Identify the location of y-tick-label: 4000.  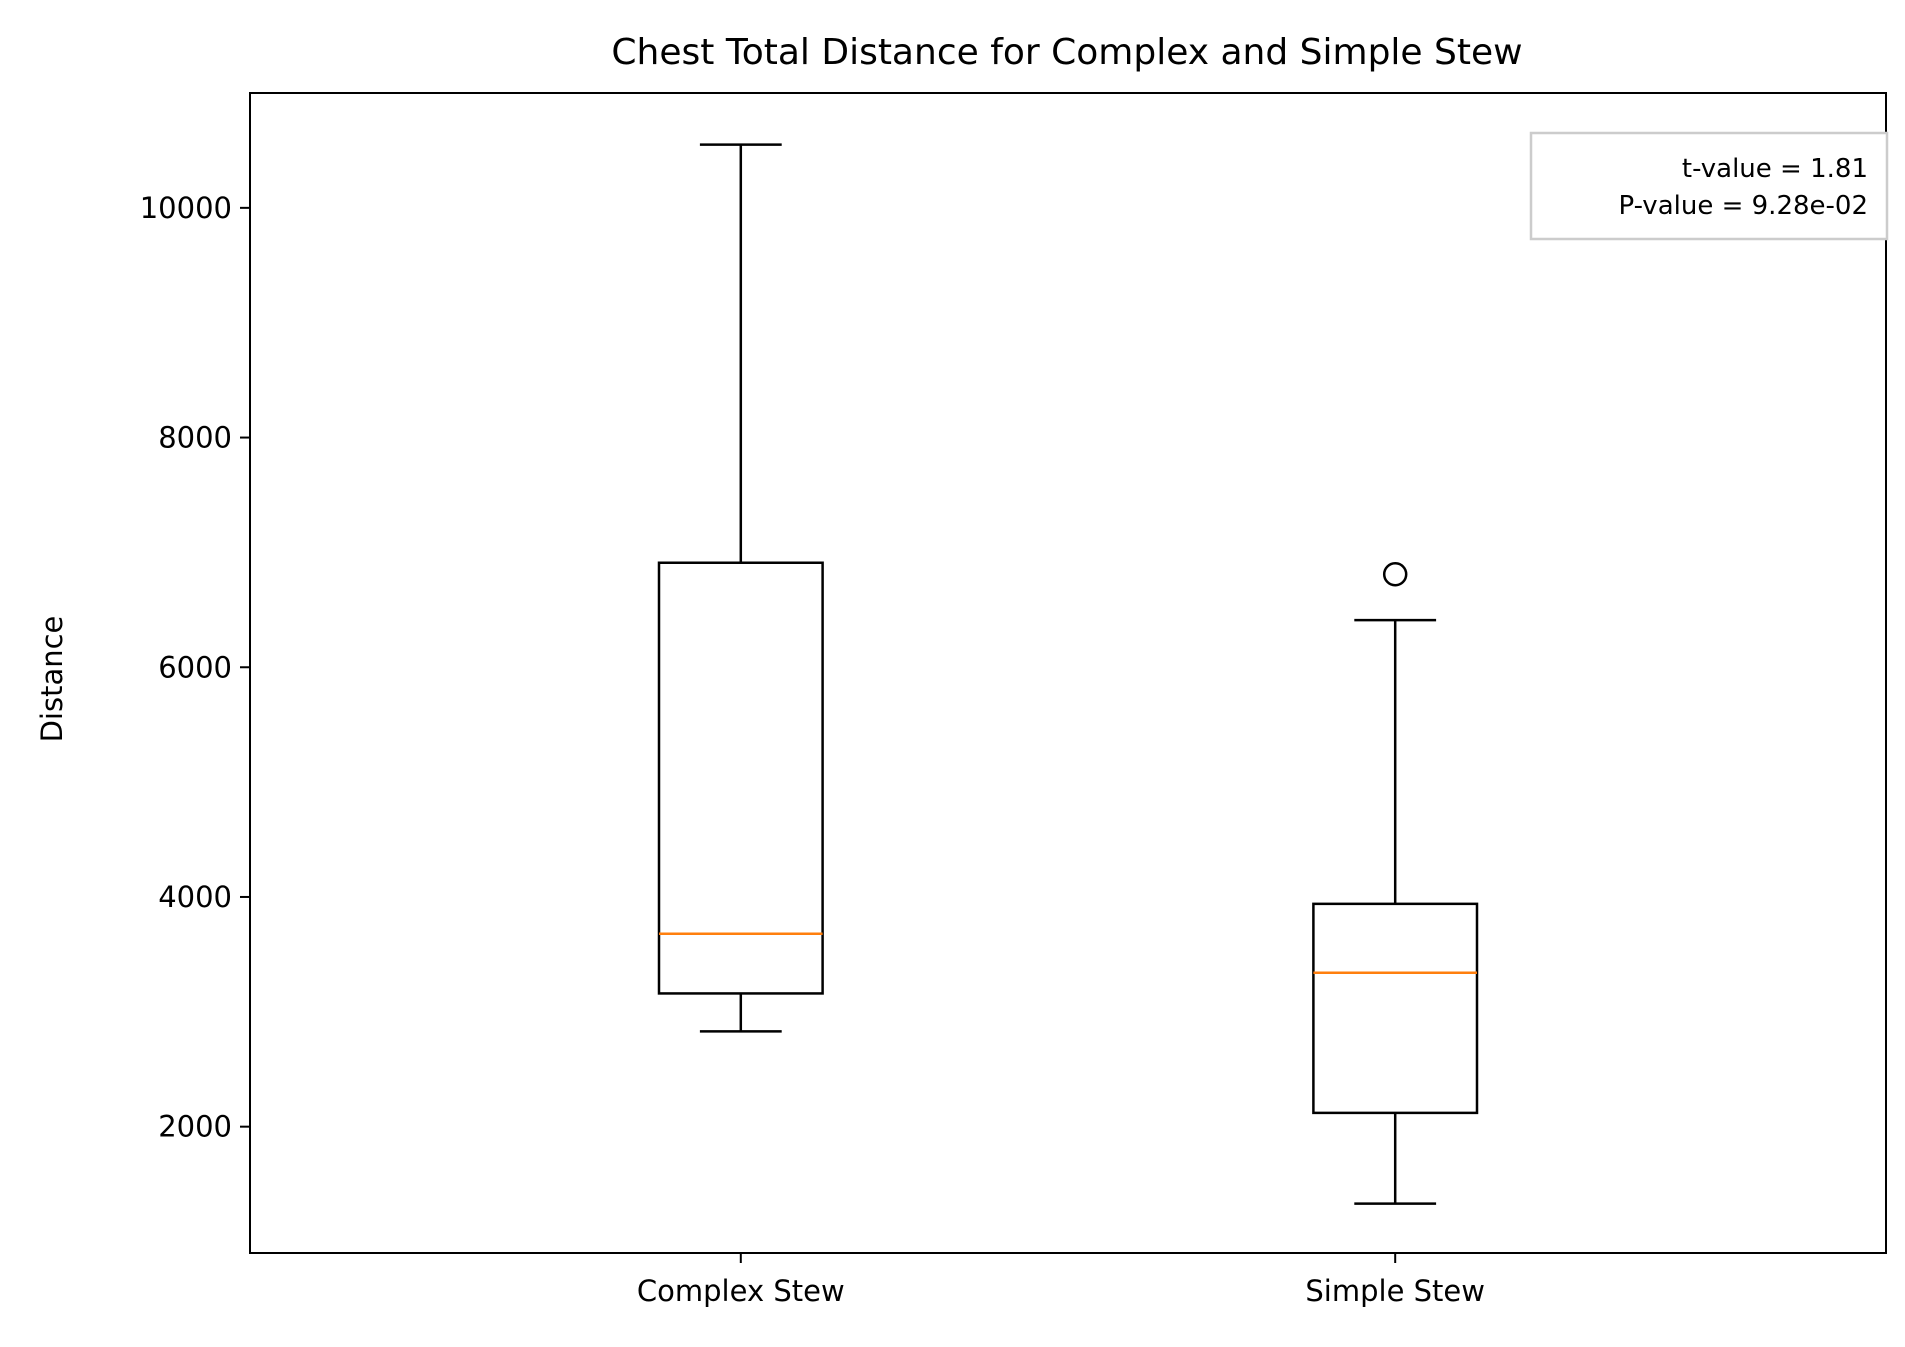
(195, 897).